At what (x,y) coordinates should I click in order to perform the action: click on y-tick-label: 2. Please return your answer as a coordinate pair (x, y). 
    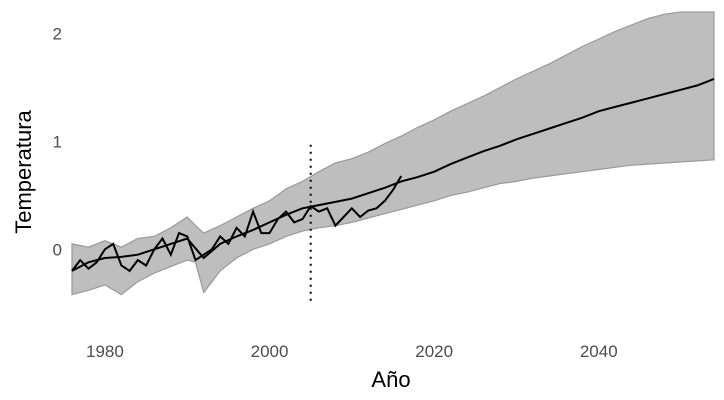
    Looking at the image, I should click on (57, 34).